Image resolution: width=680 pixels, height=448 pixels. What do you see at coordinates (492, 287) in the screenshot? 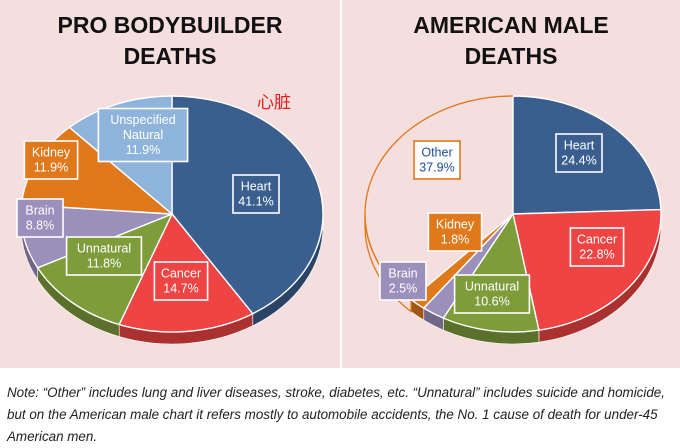
I see `american-male-label-text-unnatural-0: Unnatural` at bounding box center [492, 287].